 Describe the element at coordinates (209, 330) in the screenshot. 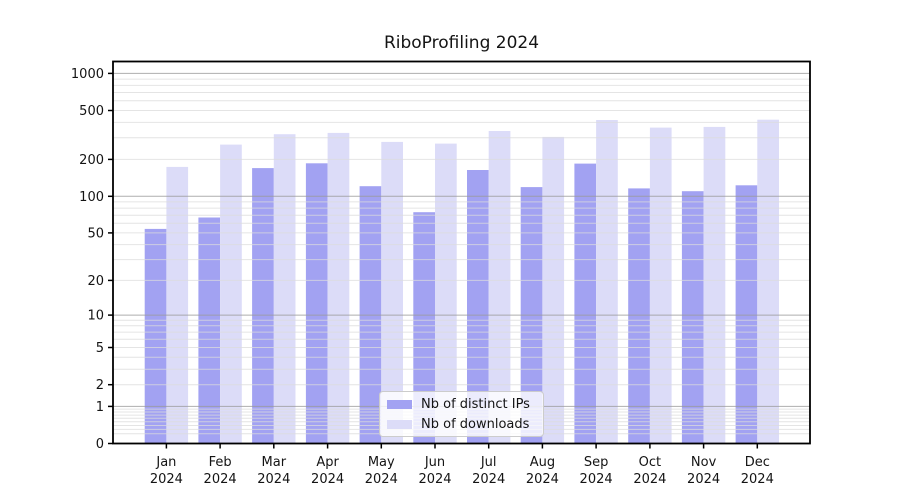

I see `bar-distinct-ips-feb` at that location.